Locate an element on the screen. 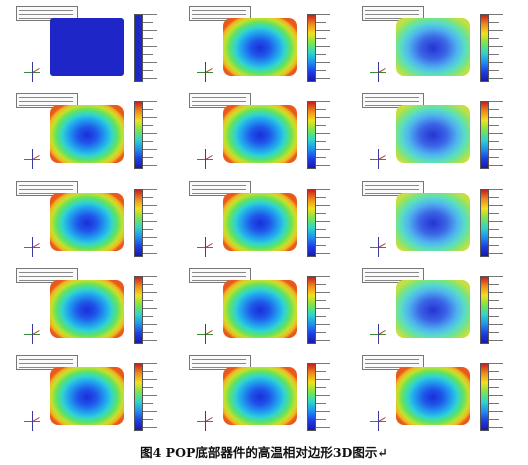  figure-caption: 图4 POP底部器件的高温相对边形3D图示↵ is located at coordinates (264, 452).